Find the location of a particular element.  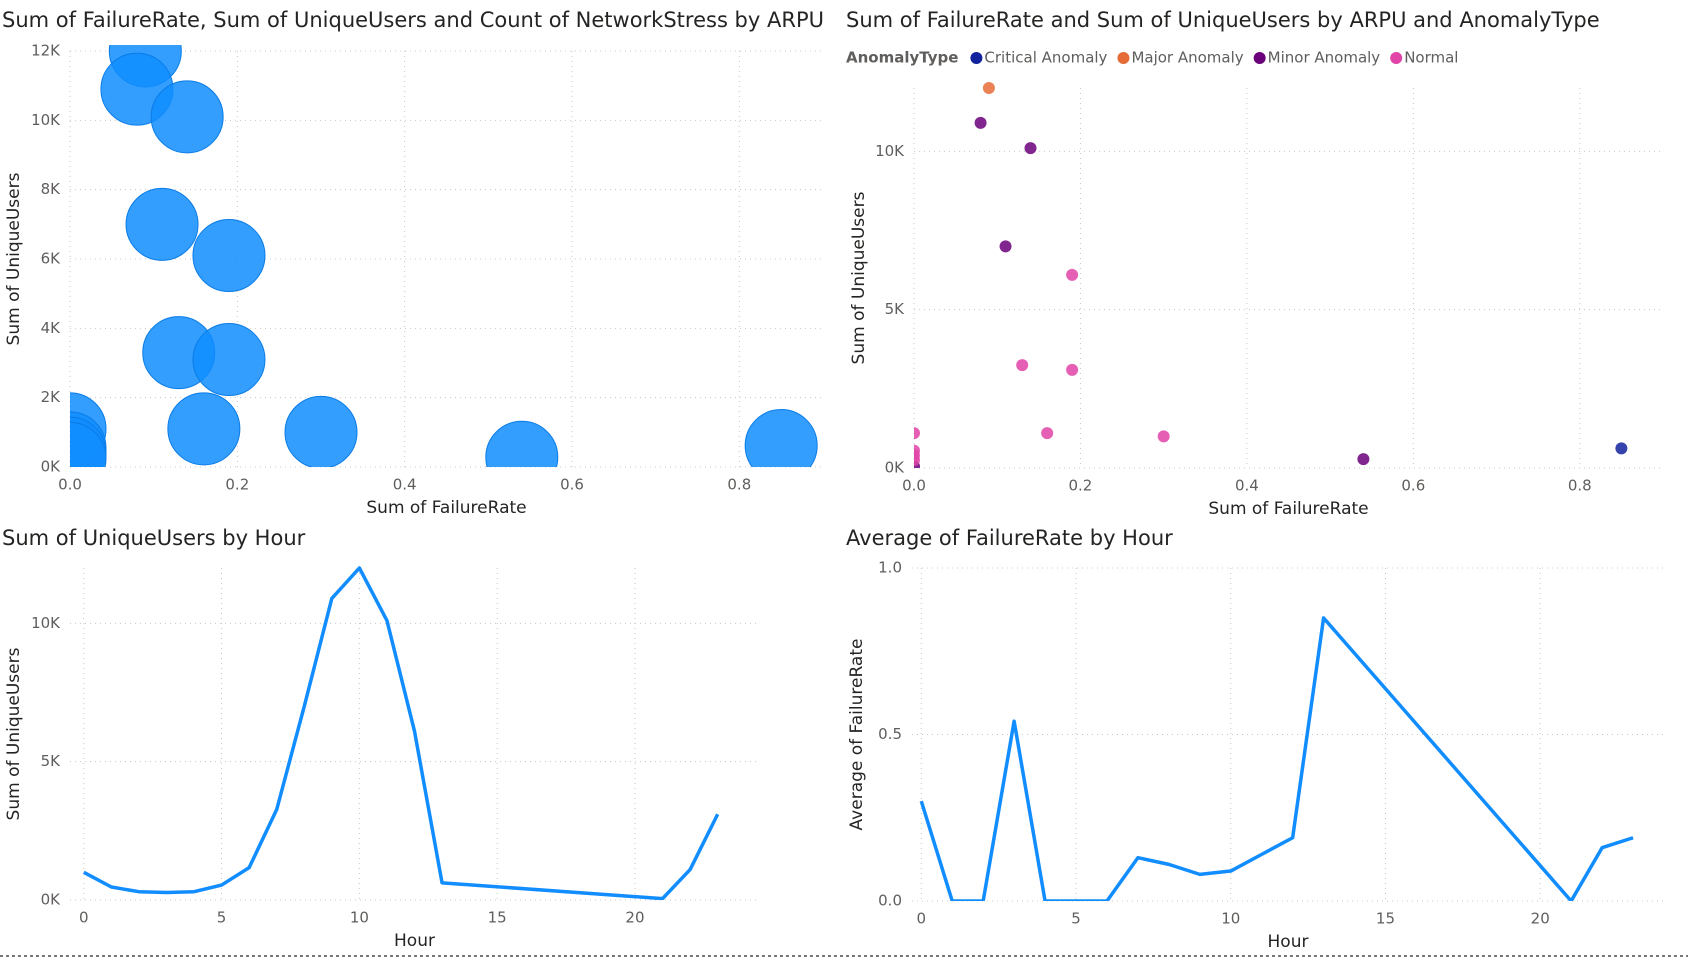

y-tick-label: 0.5 is located at coordinates (890, 734).